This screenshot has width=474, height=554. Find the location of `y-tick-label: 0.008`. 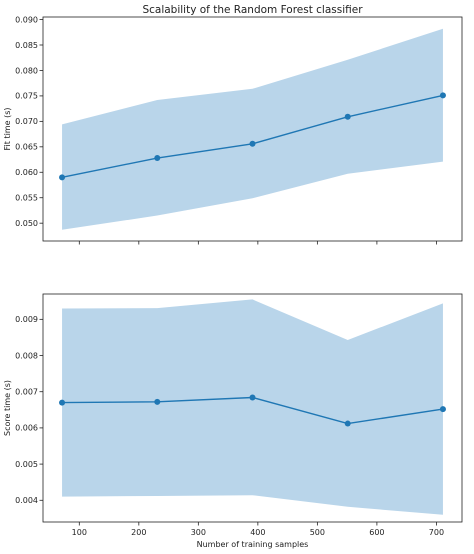

y-tick-label: 0.008 is located at coordinates (26, 355).